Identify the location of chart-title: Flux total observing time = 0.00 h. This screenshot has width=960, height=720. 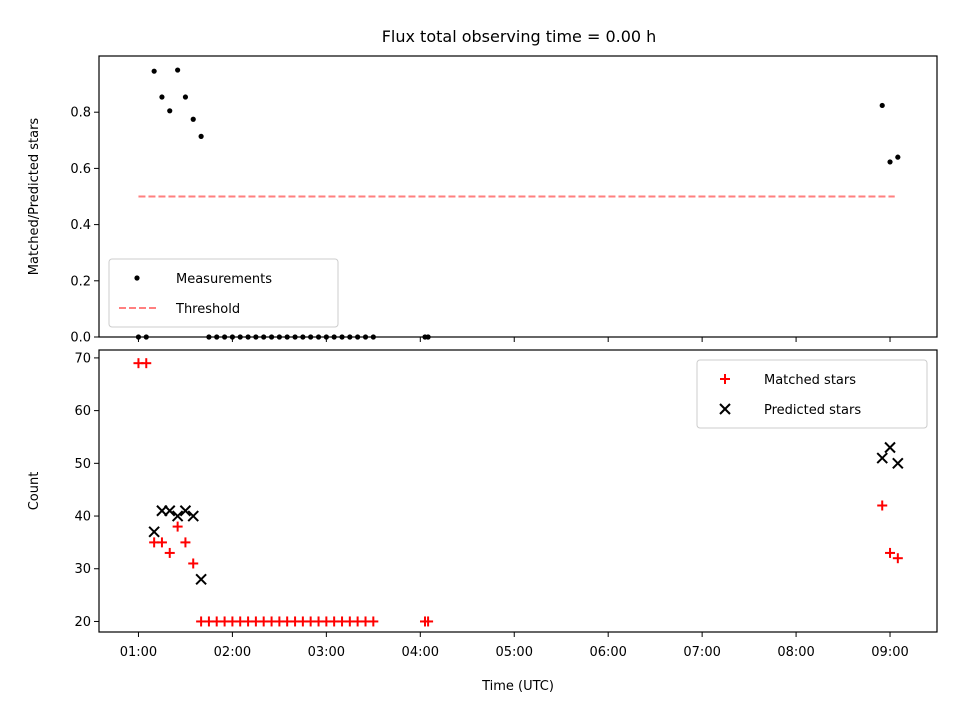
(519, 36).